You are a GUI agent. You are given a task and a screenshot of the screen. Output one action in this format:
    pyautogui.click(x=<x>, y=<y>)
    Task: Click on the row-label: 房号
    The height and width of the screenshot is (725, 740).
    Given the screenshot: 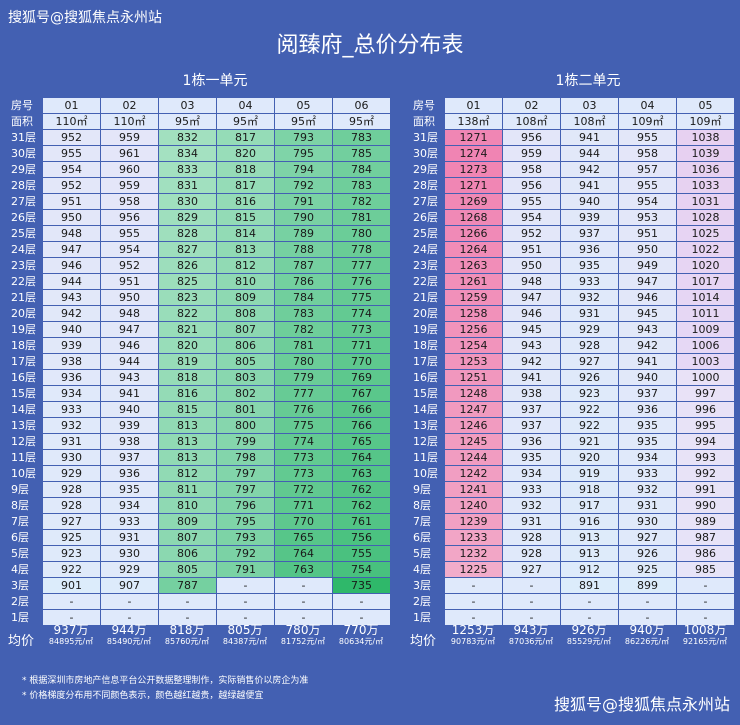 What is the action you would take?
    pyautogui.click(x=427, y=105)
    